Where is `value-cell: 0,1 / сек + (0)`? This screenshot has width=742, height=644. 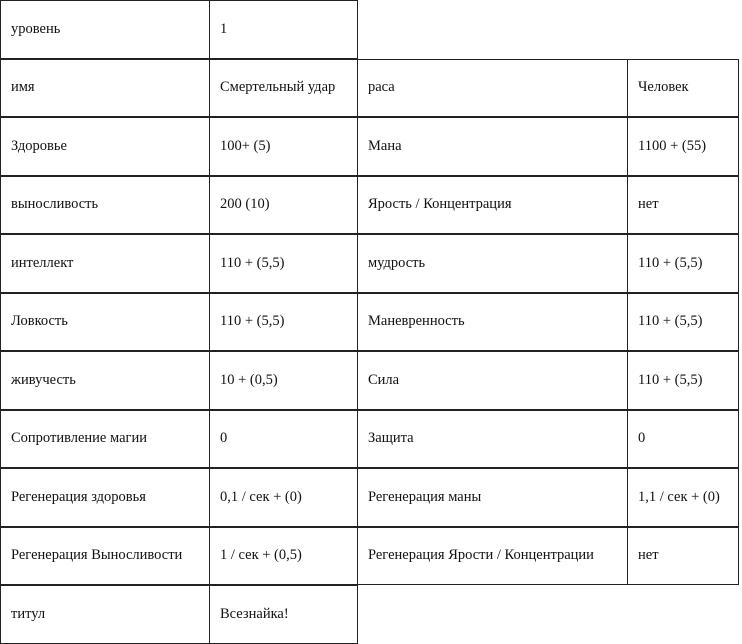 value-cell: 0,1 / сек + (0) is located at coordinates (283, 497).